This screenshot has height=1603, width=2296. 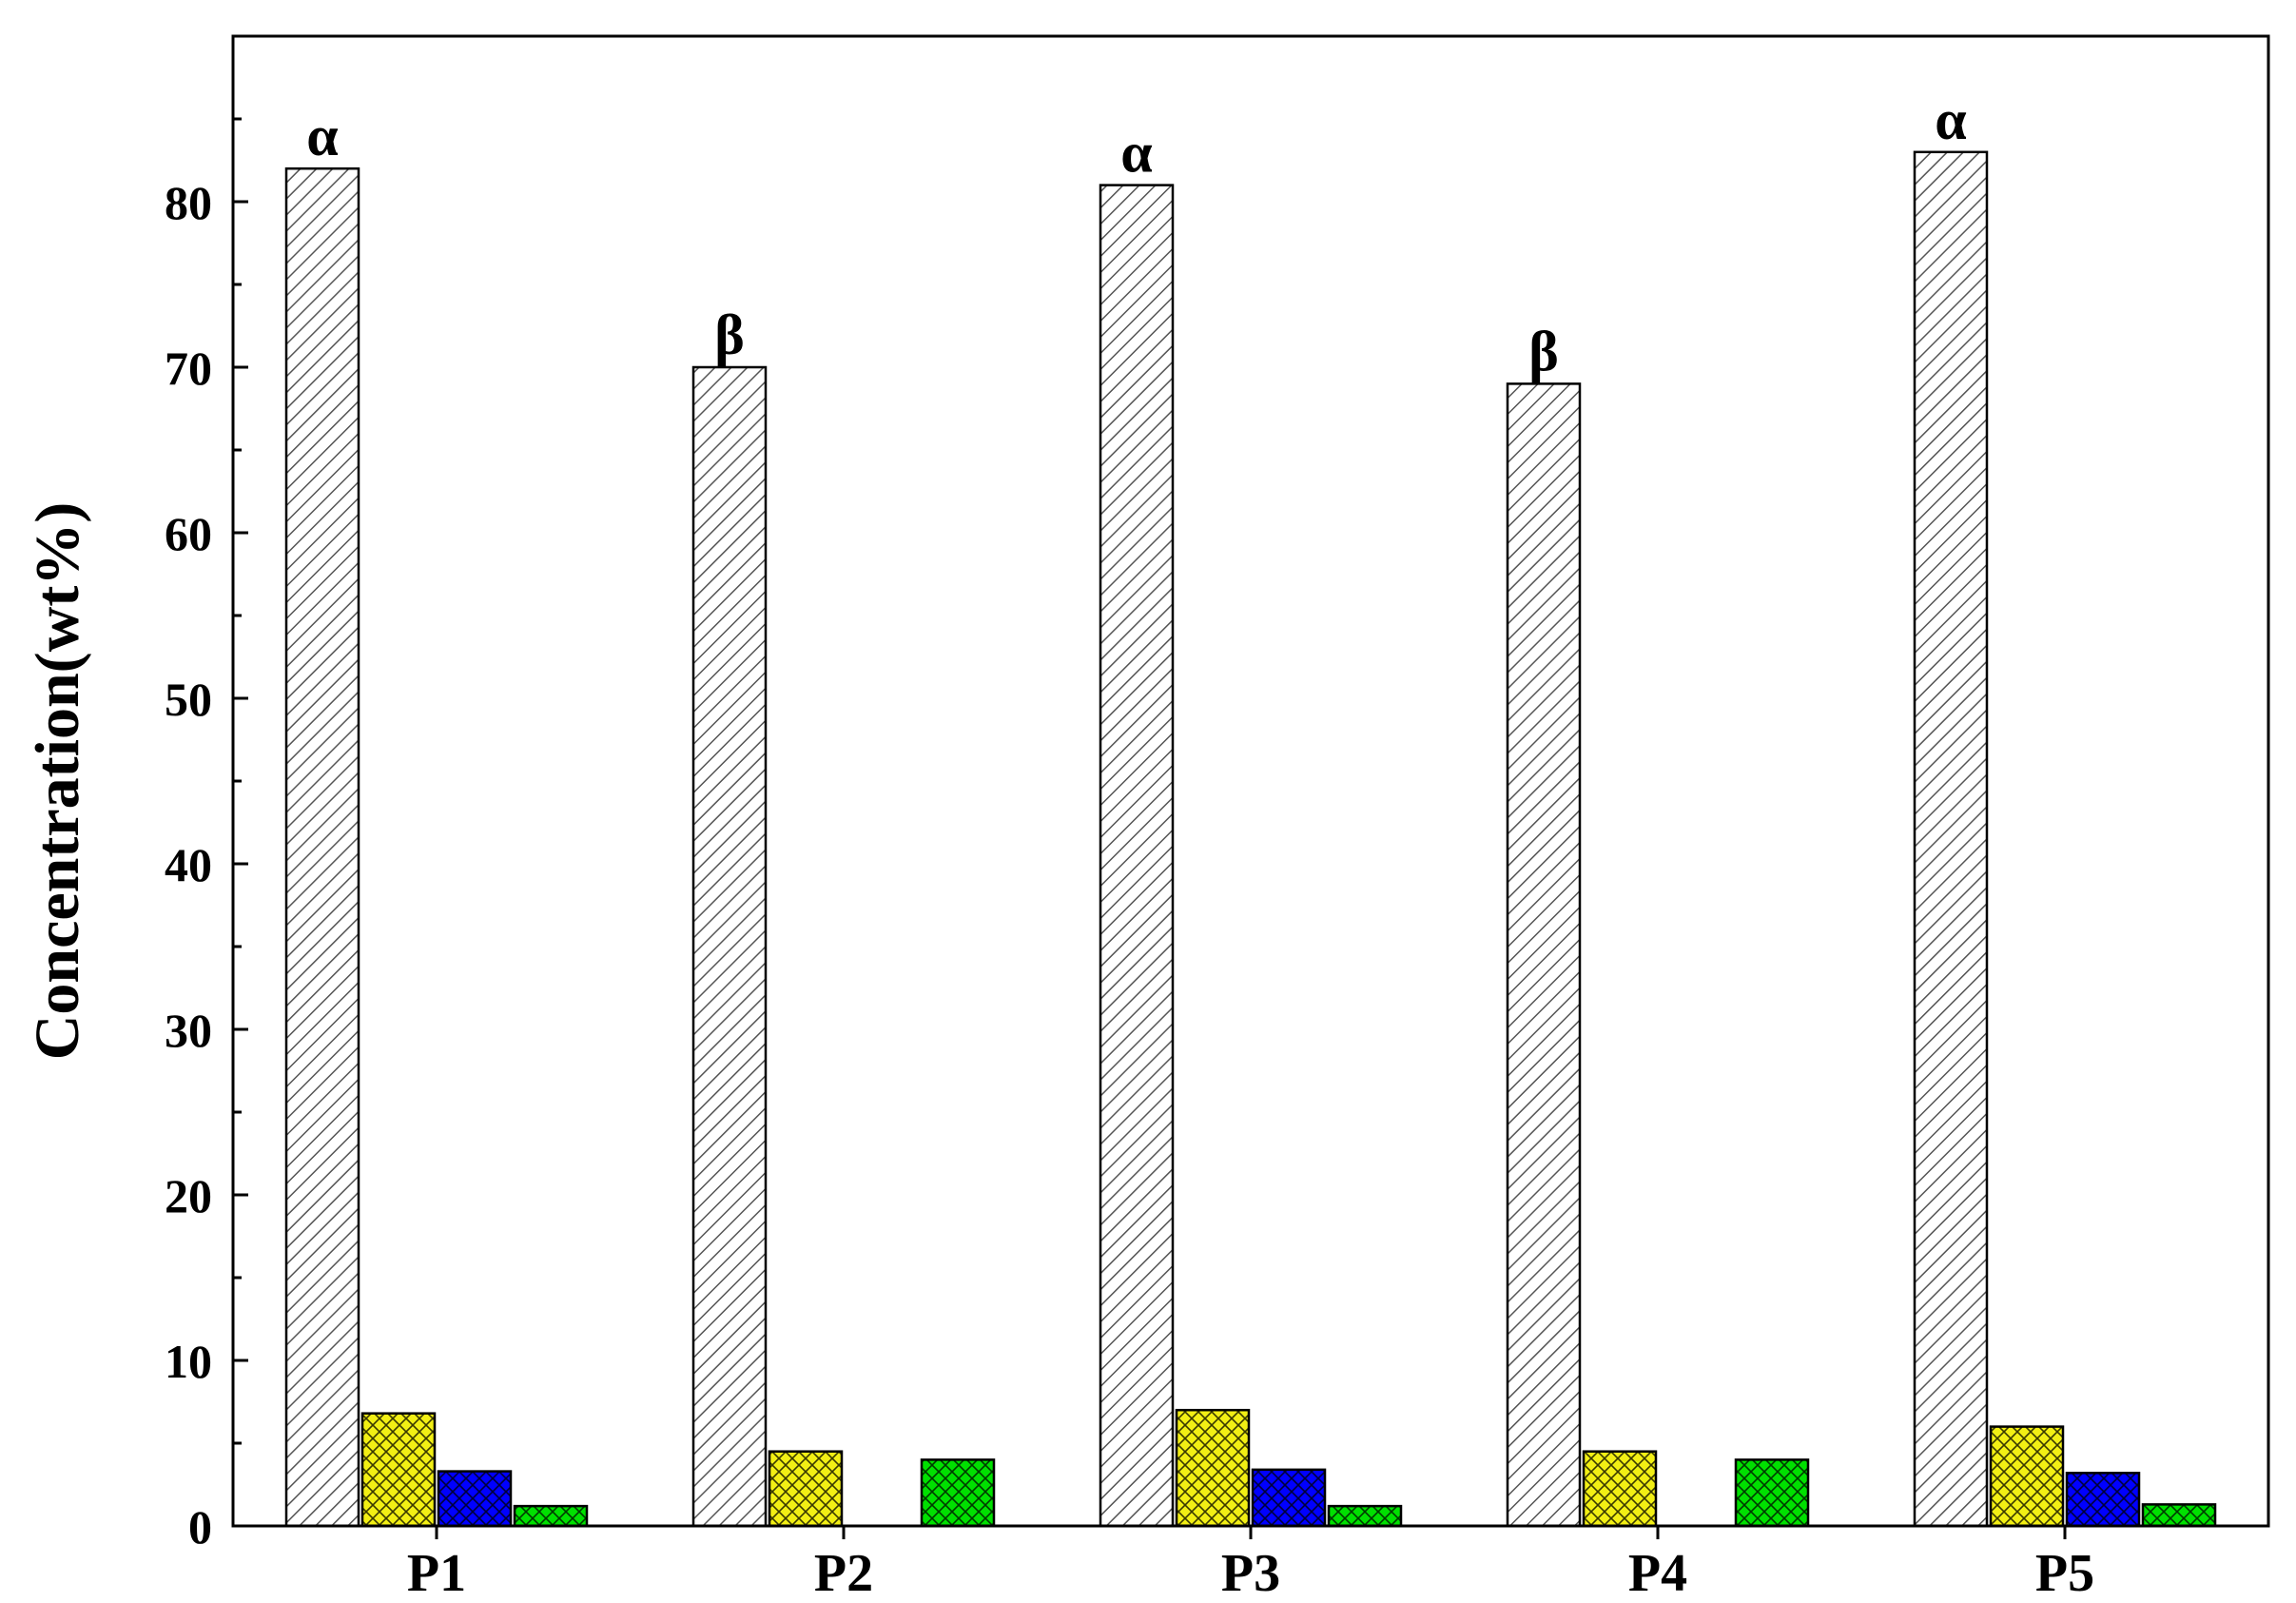 I want to click on y-tick-label: 20, so click(x=188, y=1196).